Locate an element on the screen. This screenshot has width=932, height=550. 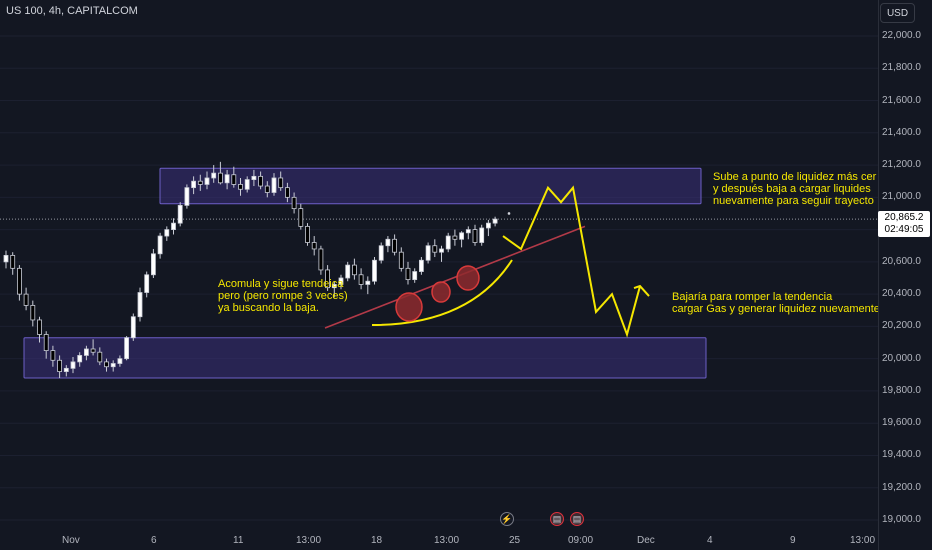
trendline is located at coordinates (455, 277).